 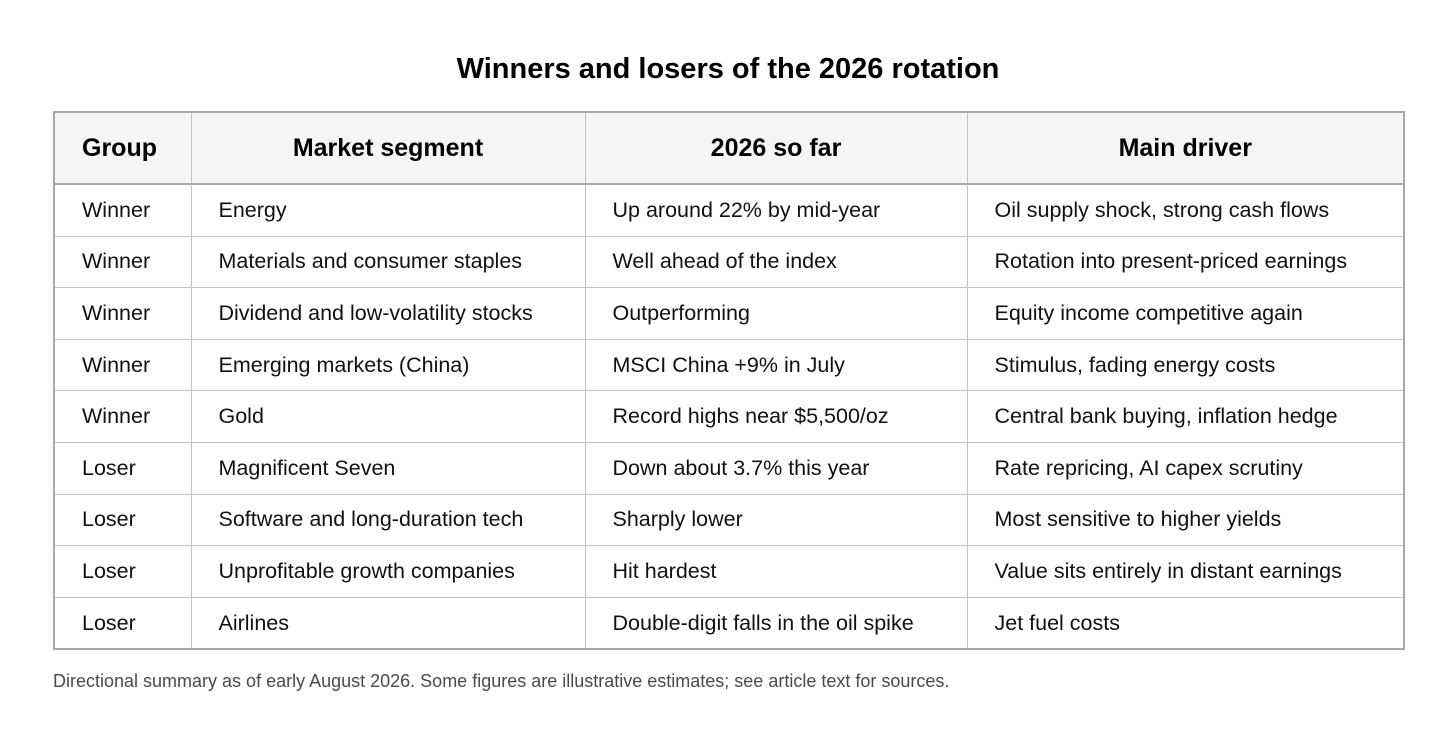 What do you see at coordinates (776, 365) in the screenshot?
I see `cell-performance: MSCI China +9% in July` at bounding box center [776, 365].